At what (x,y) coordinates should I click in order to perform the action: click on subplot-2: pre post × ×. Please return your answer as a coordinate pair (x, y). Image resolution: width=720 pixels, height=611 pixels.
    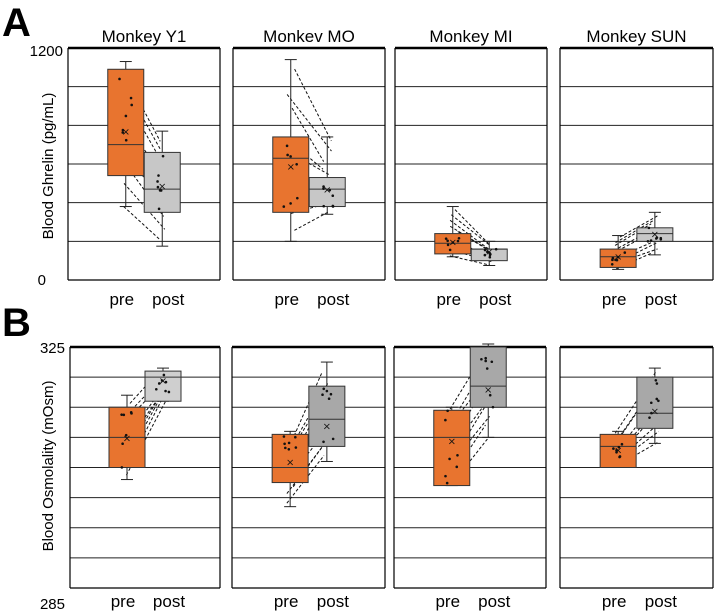
    Looking at the image, I should click on (308, 478).